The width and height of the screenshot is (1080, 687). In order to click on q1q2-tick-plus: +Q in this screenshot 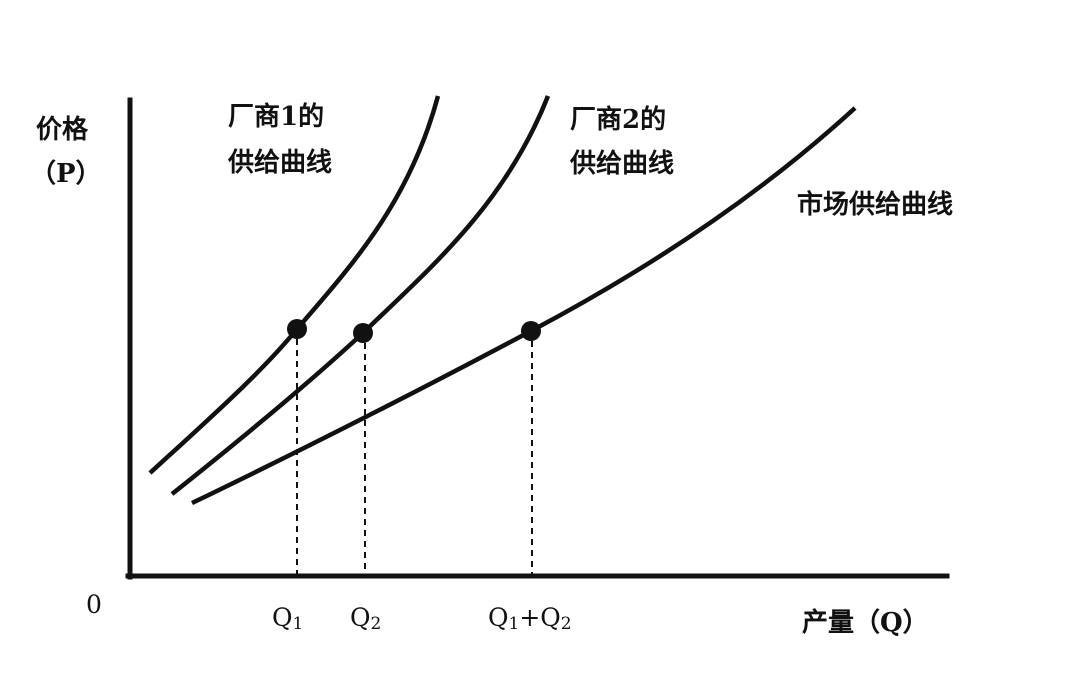, I will do `click(539, 617)`.